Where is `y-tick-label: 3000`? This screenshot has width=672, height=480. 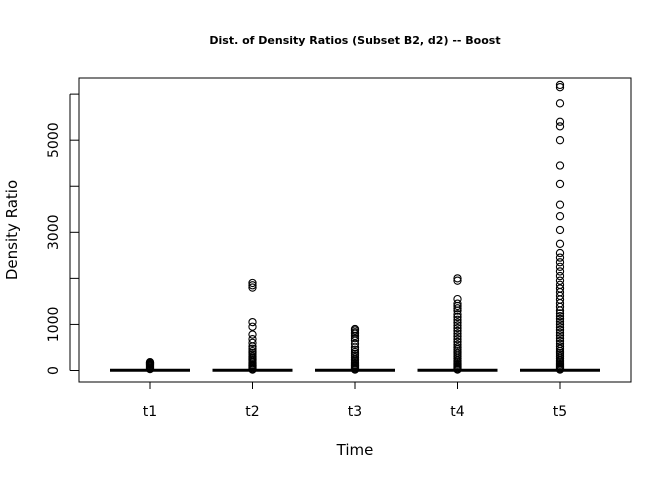 y-tick-label: 3000 is located at coordinates (54, 232).